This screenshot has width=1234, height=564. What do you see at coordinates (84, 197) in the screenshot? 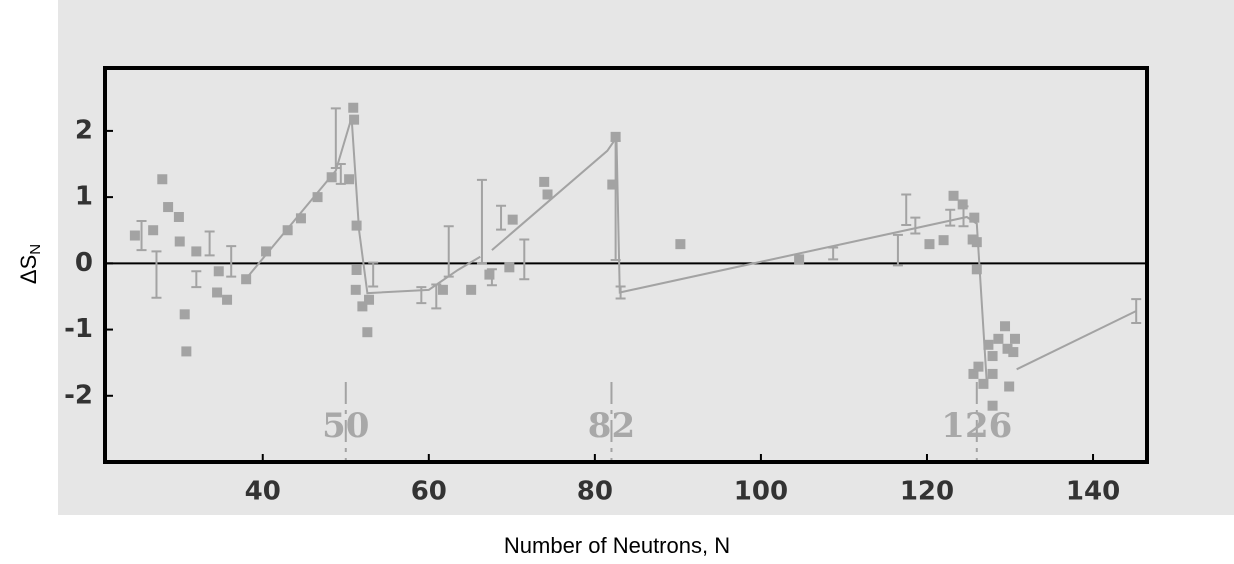
I see `y-tick-label: 1` at bounding box center [84, 197].